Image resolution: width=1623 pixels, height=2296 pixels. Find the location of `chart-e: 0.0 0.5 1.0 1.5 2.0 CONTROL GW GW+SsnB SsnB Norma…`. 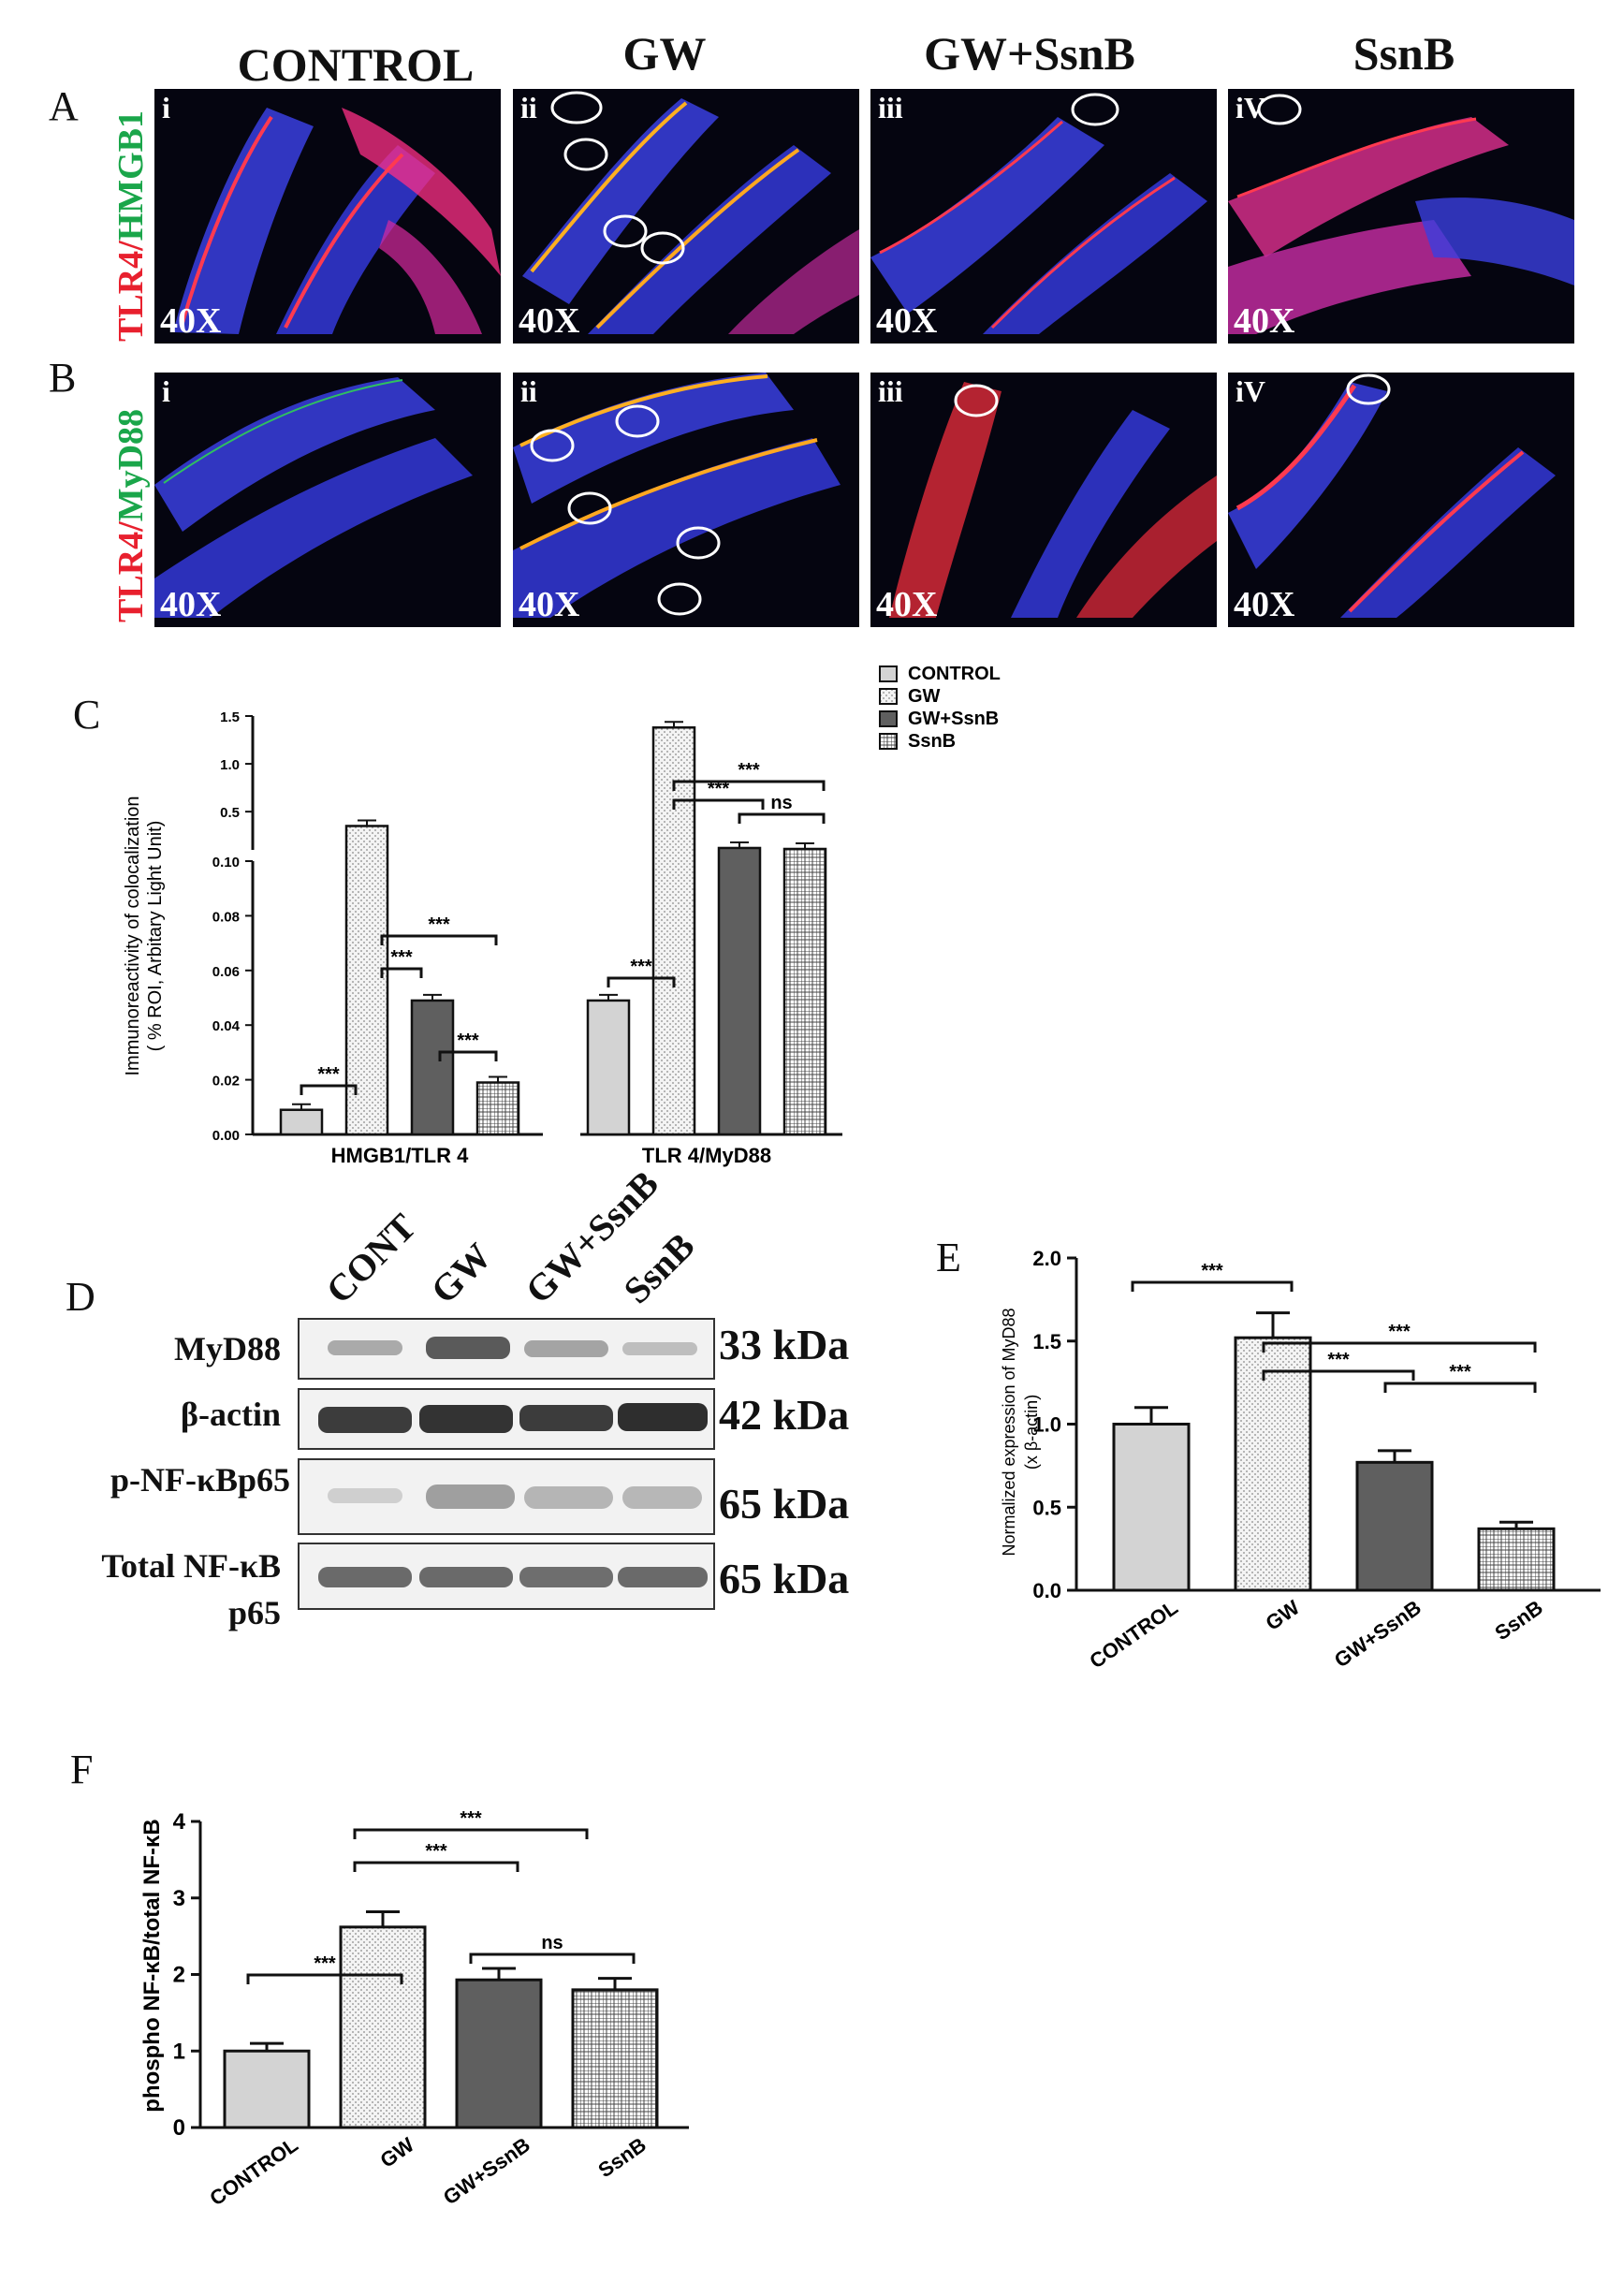

chart-e: 0.0 0.5 1.0 1.5 2.0 CONTROL GW GW+SsnB SsnB Norma… is located at coordinates (1300, 1460).